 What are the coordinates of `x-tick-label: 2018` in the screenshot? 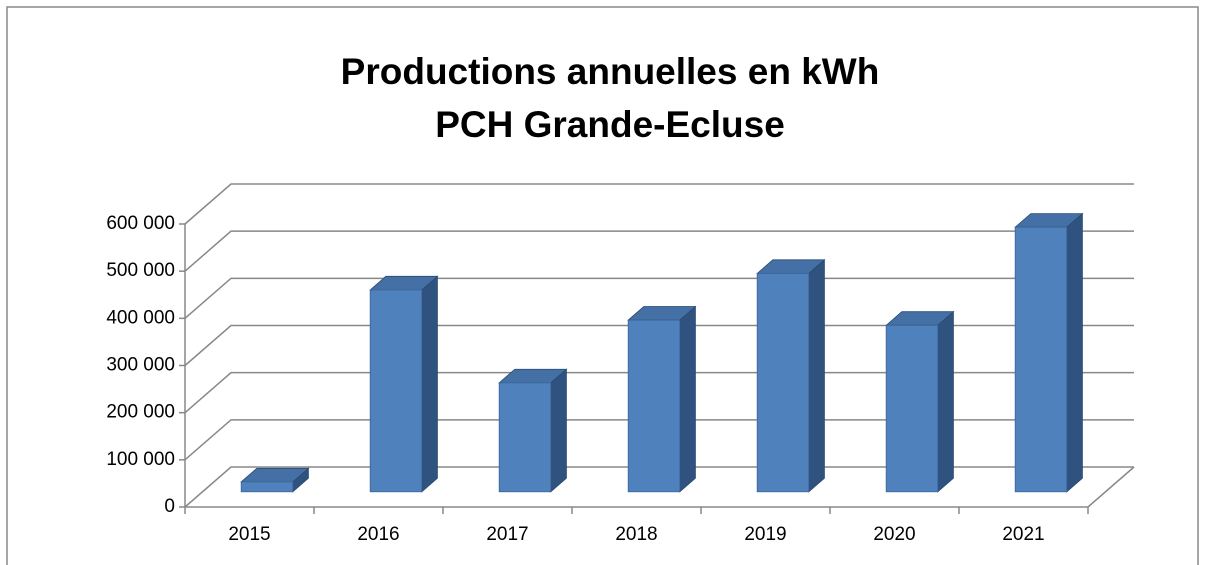 It's located at (636, 534).